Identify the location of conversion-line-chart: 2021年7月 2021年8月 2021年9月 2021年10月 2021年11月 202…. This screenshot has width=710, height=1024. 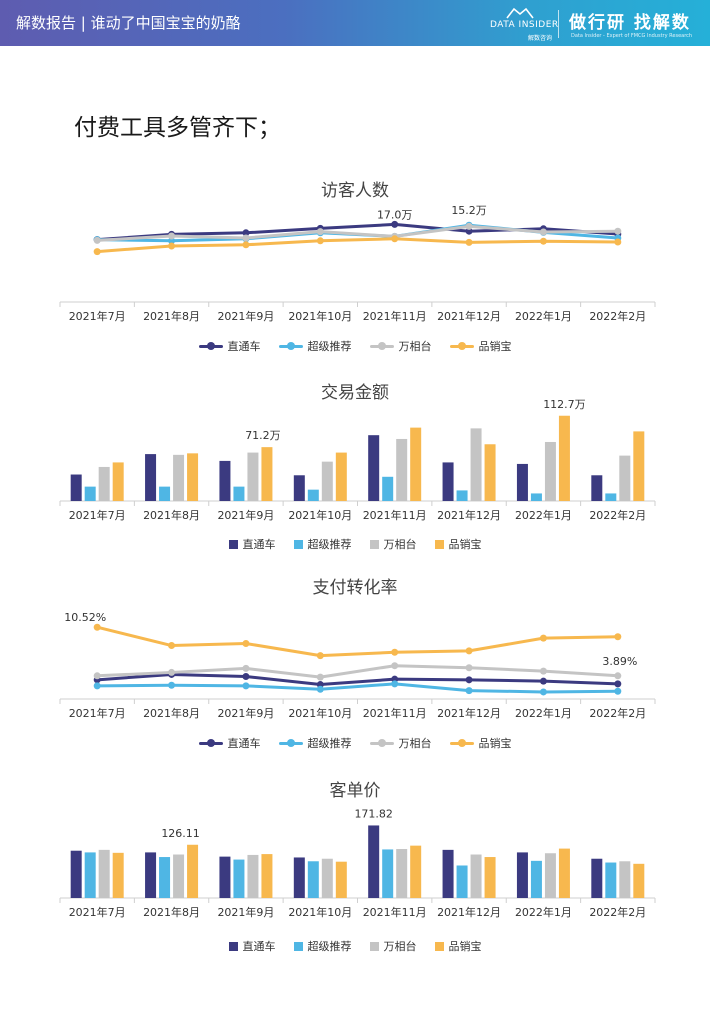
(357, 665).